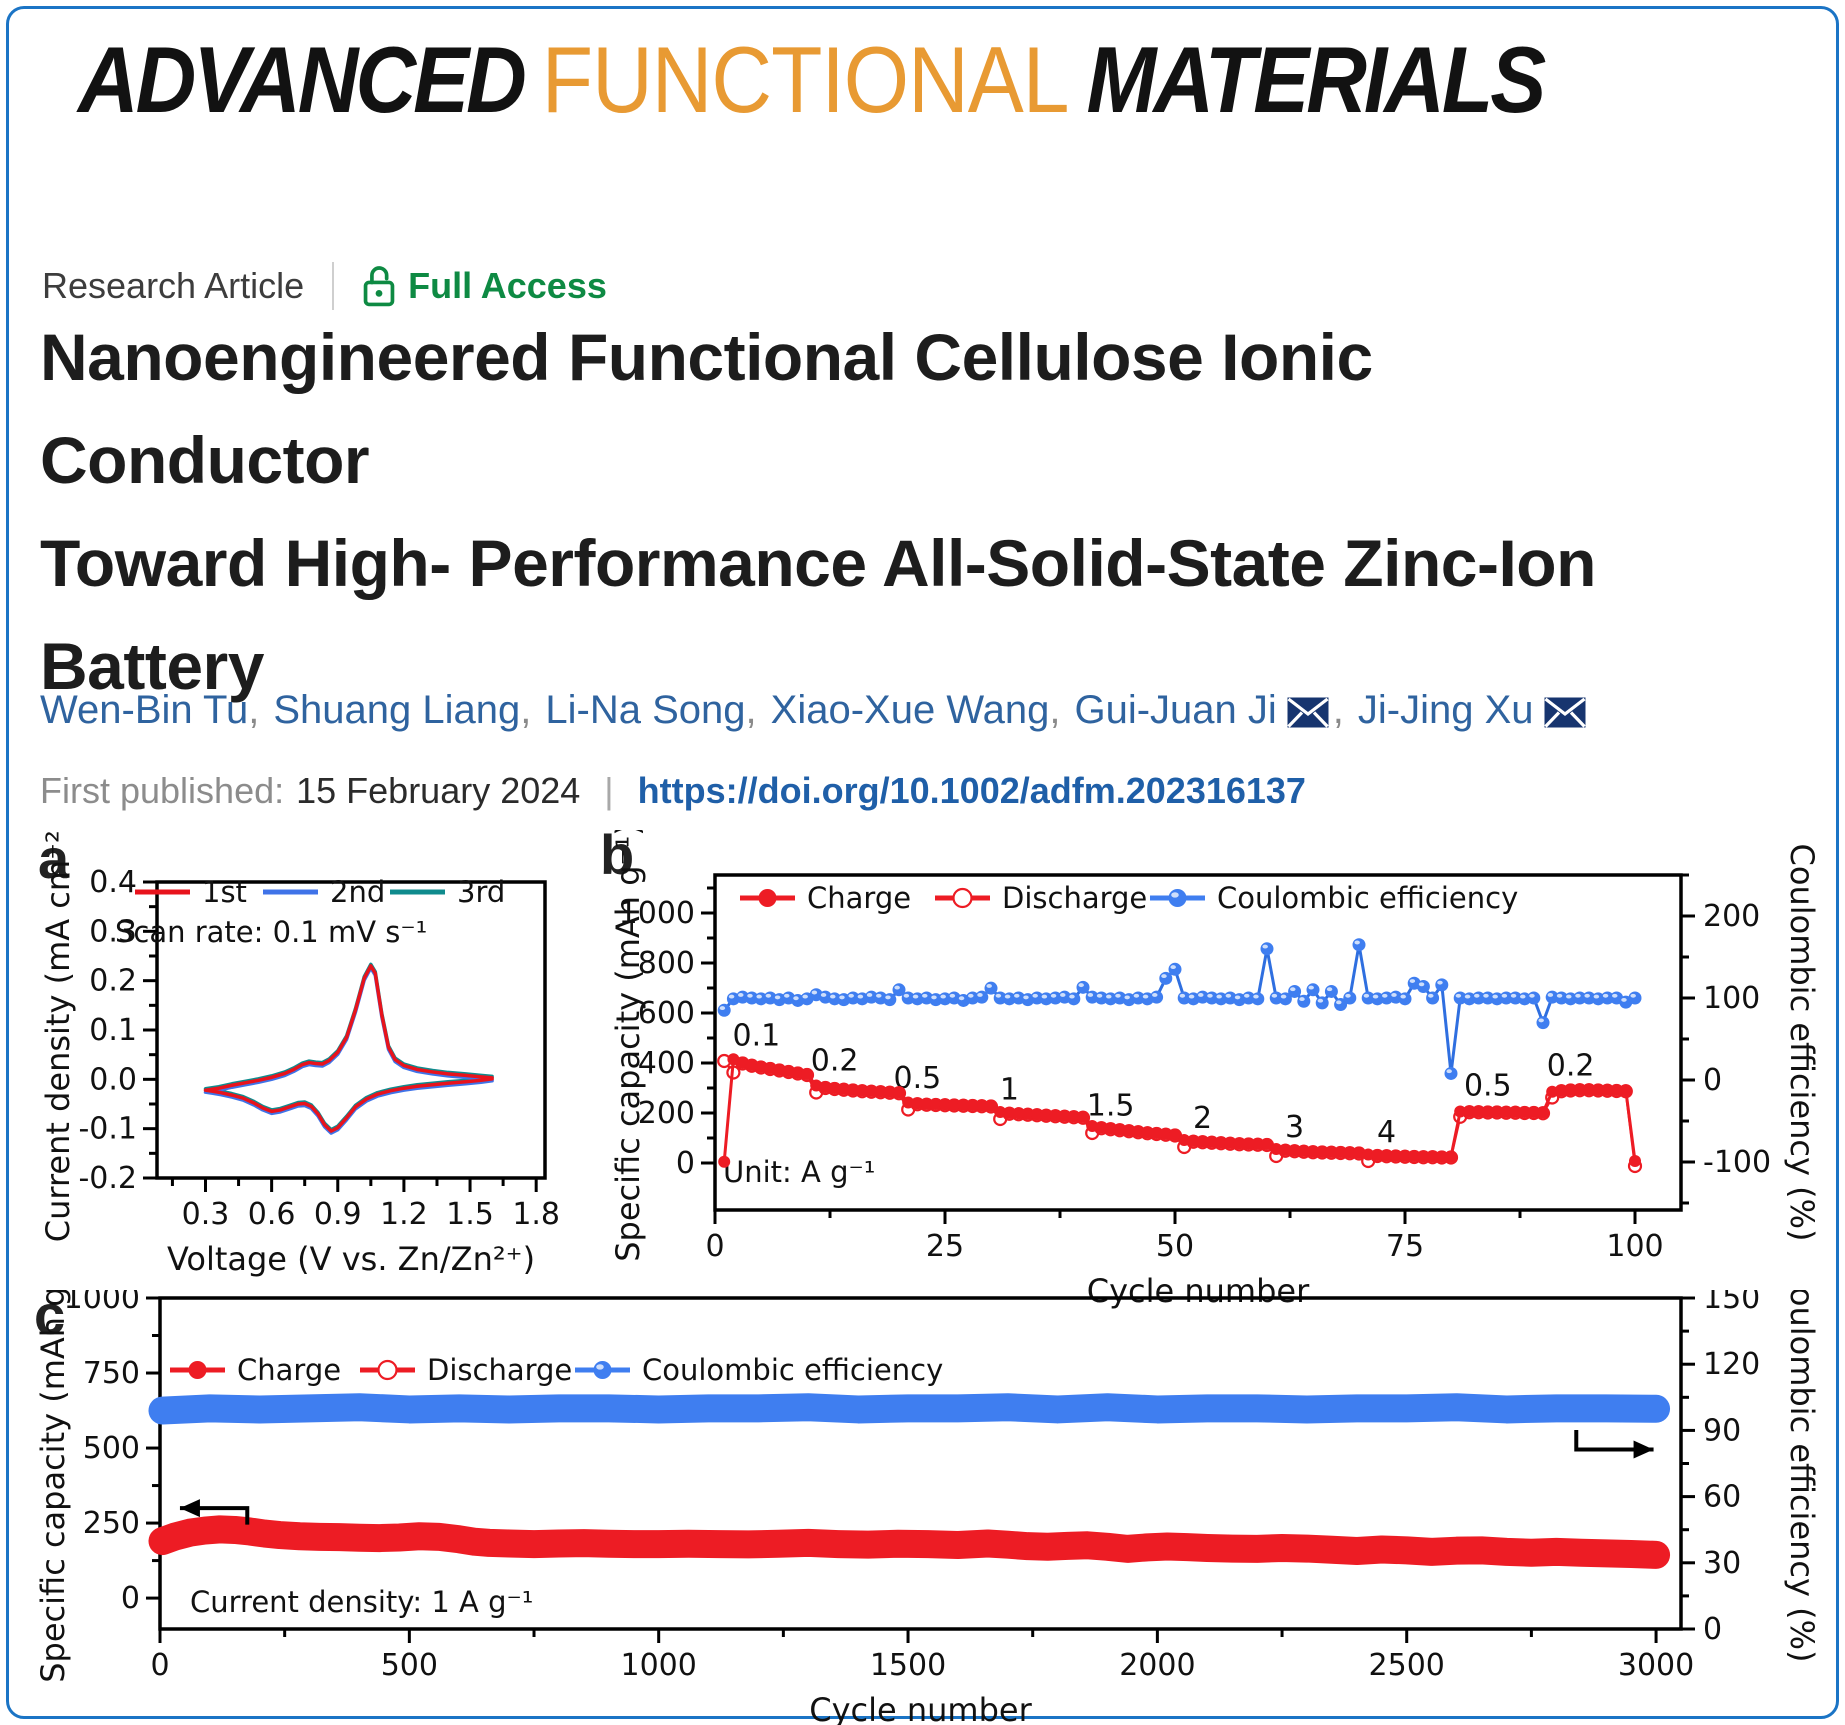 The width and height of the screenshot is (1845, 1725). Describe the element at coordinates (481, 892) in the screenshot. I see `svg-text: 3rd` at that location.